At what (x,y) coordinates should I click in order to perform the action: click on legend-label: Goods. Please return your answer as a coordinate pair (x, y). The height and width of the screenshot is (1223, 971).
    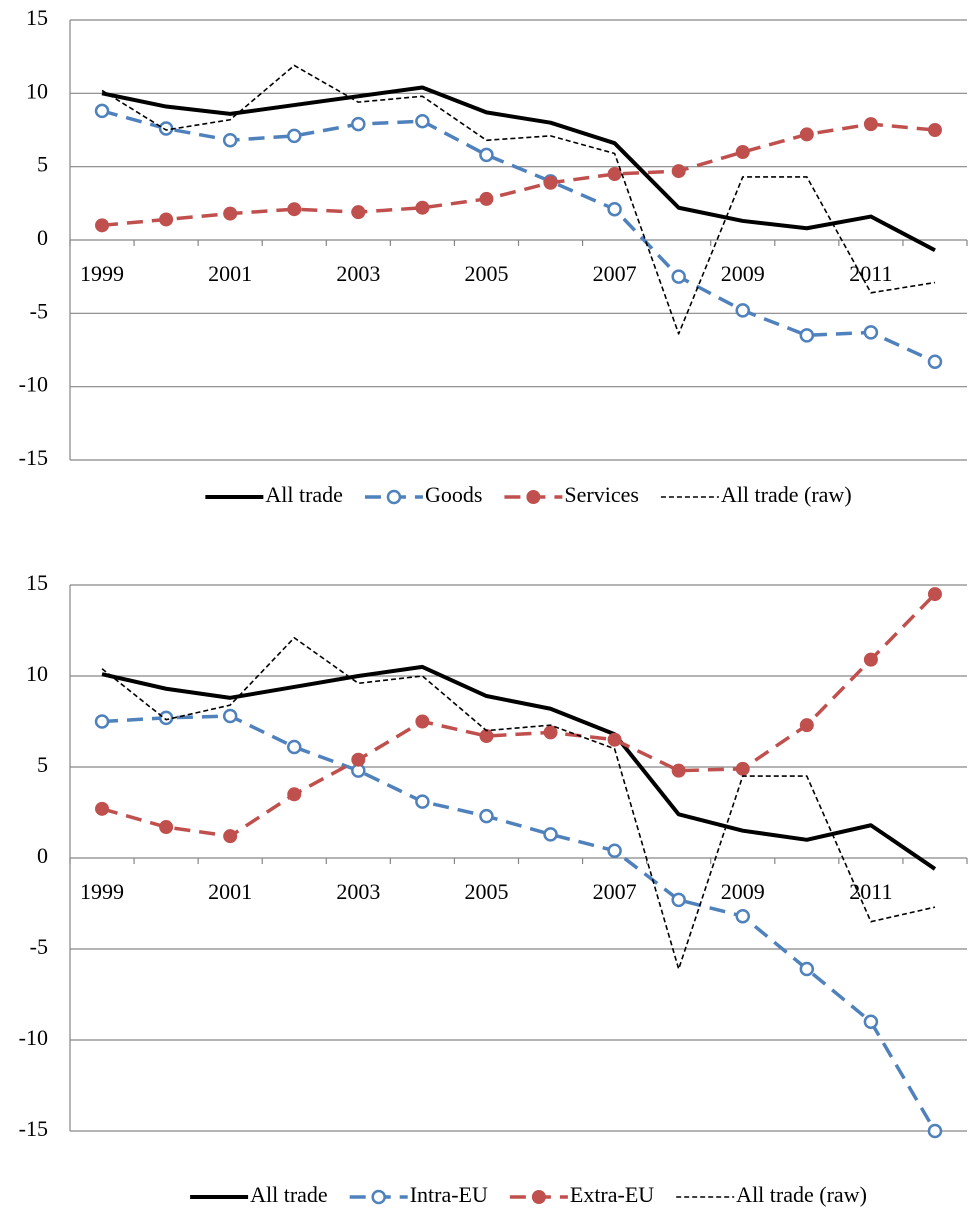
    Looking at the image, I should click on (453, 494).